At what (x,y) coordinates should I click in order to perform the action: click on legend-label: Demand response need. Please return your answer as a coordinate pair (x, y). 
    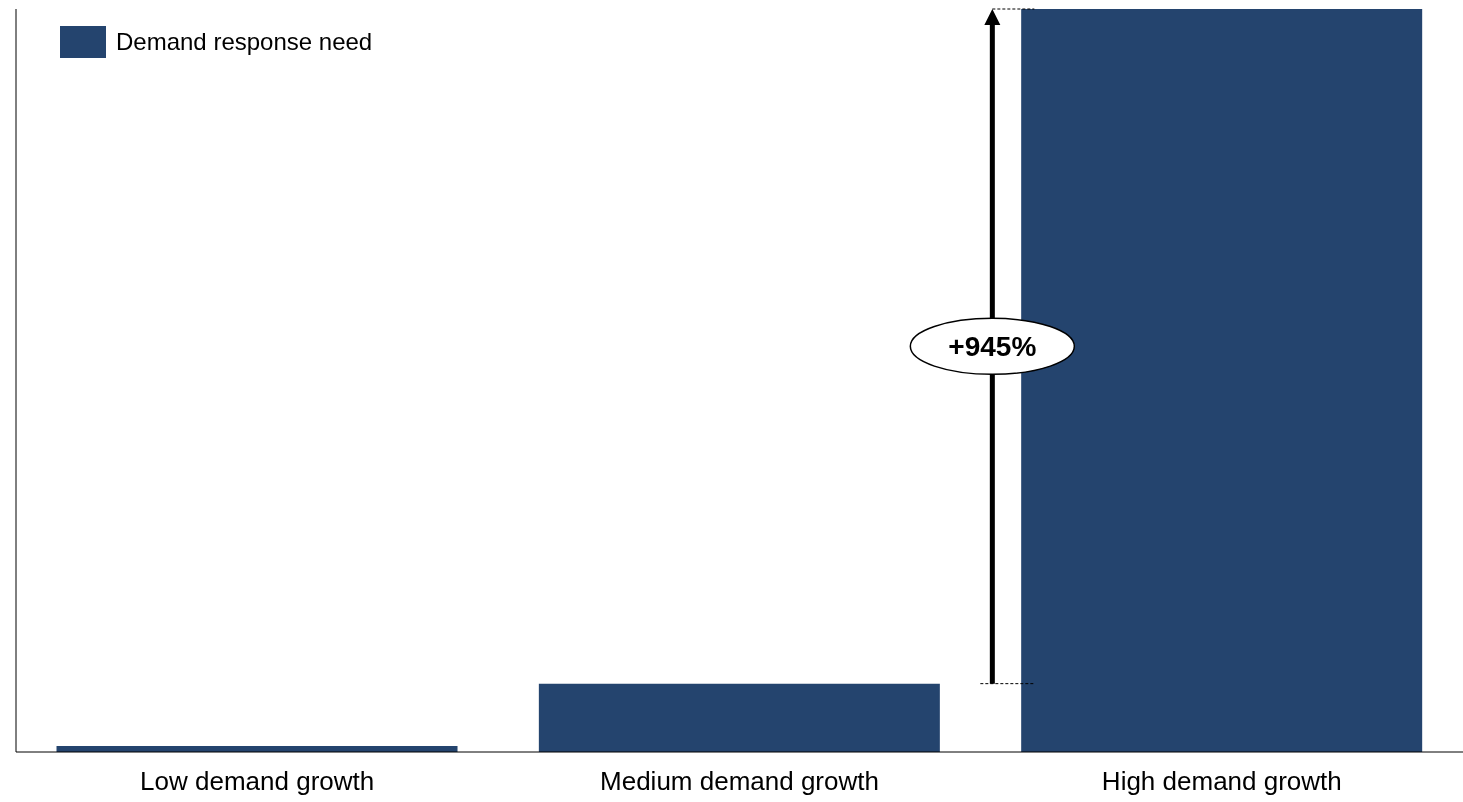
    Looking at the image, I should click on (244, 42).